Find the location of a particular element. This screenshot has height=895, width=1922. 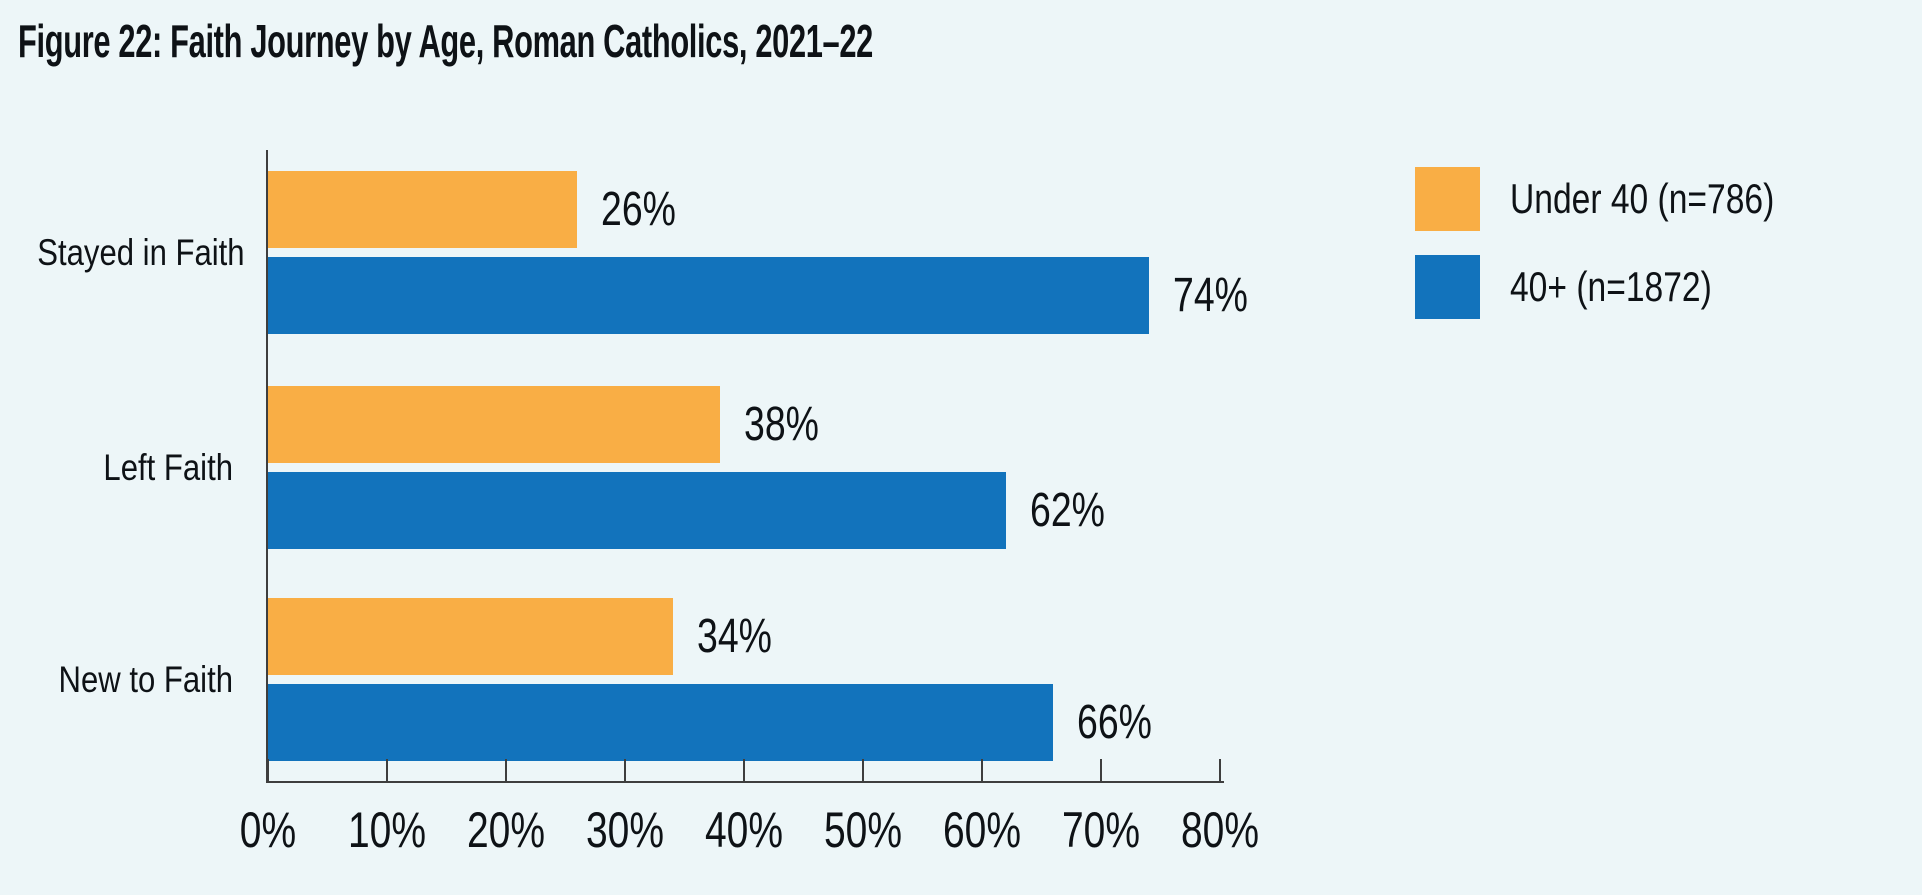

value-label: 62% is located at coordinates (1067, 510).